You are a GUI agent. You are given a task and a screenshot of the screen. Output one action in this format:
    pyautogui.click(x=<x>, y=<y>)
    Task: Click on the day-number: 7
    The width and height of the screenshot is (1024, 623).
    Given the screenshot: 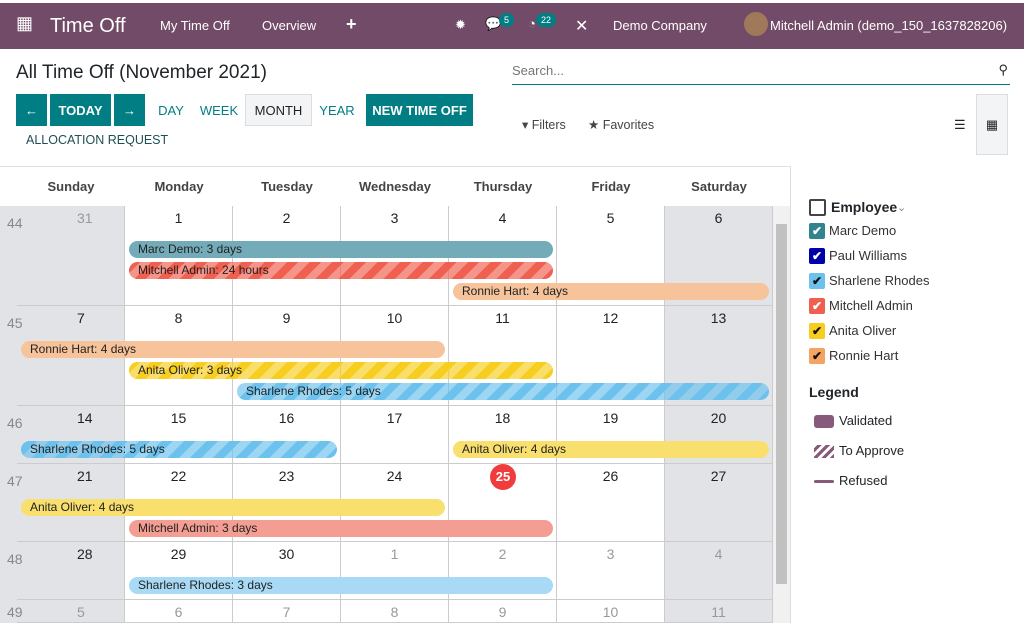 What is the action you would take?
    pyautogui.click(x=286, y=612)
    